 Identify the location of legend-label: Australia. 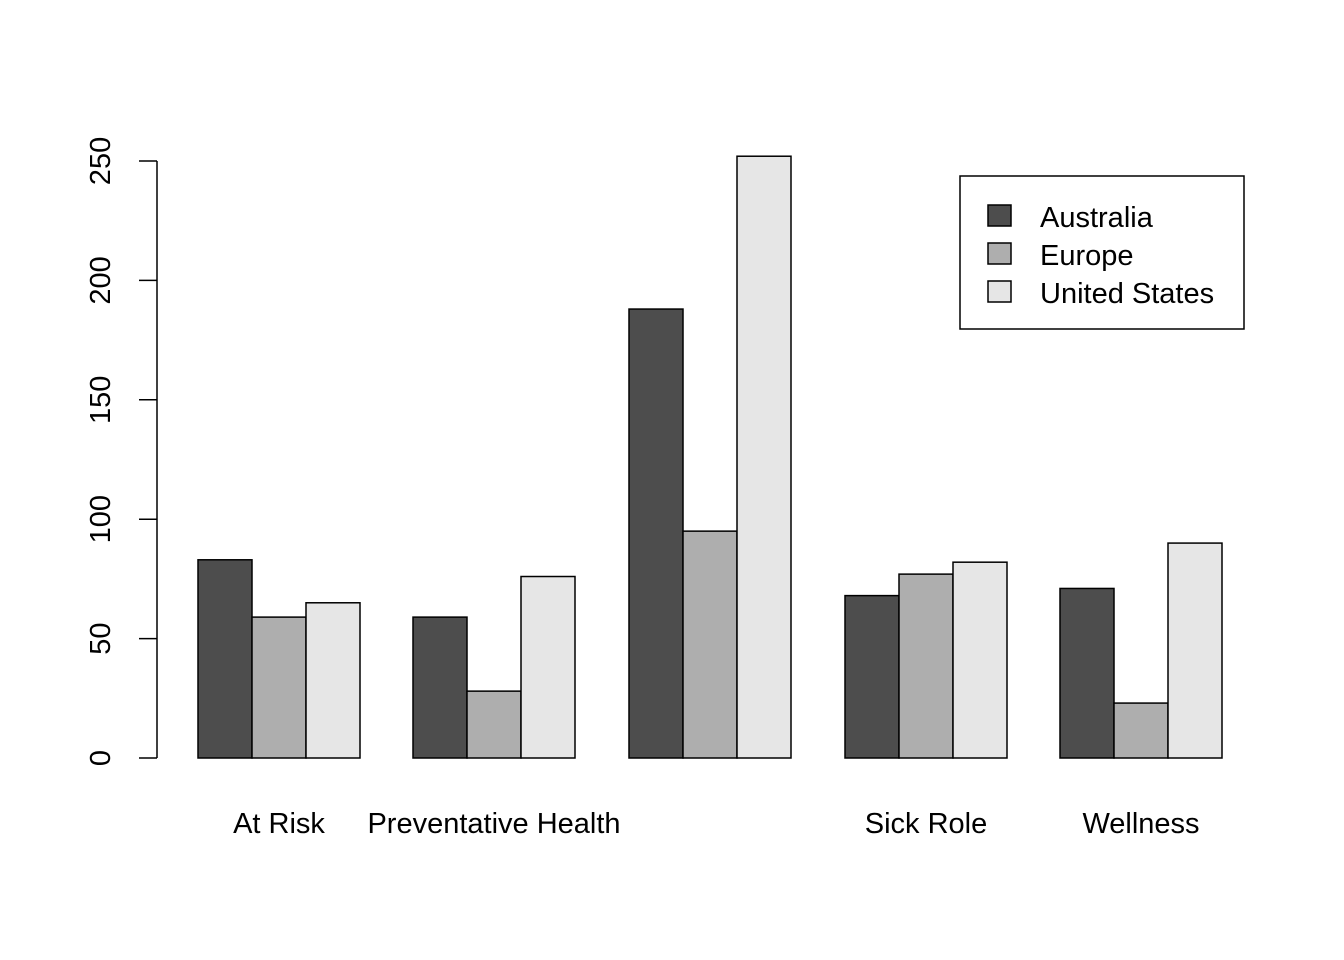
(1097, 218).